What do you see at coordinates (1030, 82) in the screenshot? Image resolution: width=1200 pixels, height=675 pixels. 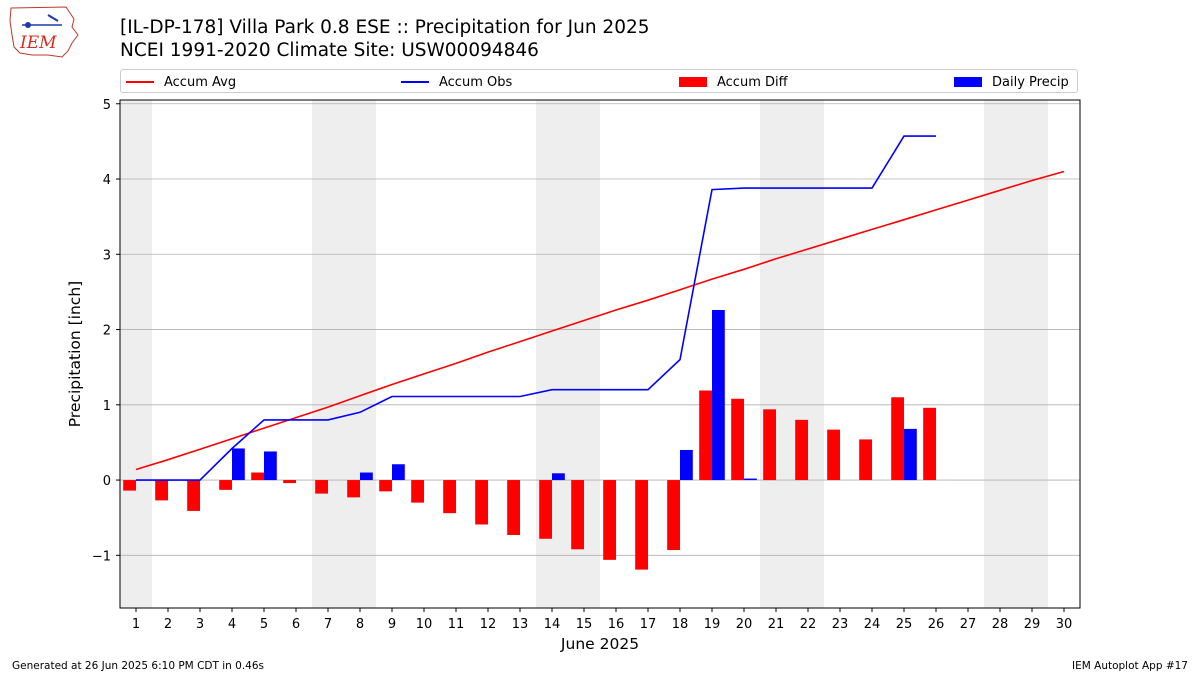 I see `legend-label-daily-precip: Daily Precip` at bounding box center [1030, 82].